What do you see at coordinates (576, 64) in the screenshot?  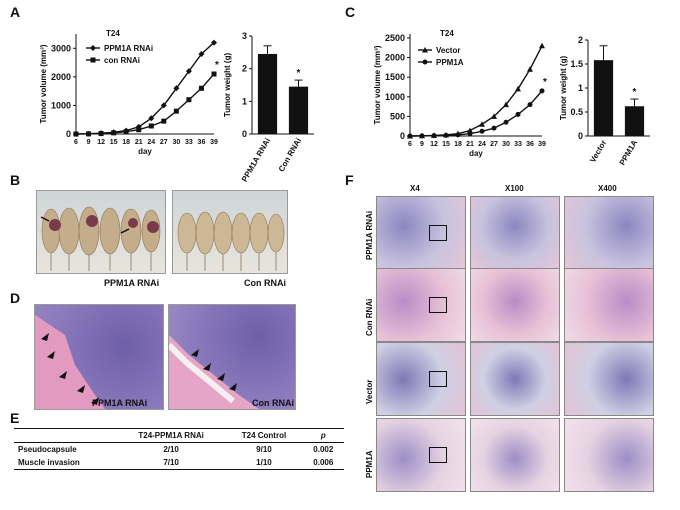 I see `y-tick-label: 1.5` at bounding box center [576, 64].